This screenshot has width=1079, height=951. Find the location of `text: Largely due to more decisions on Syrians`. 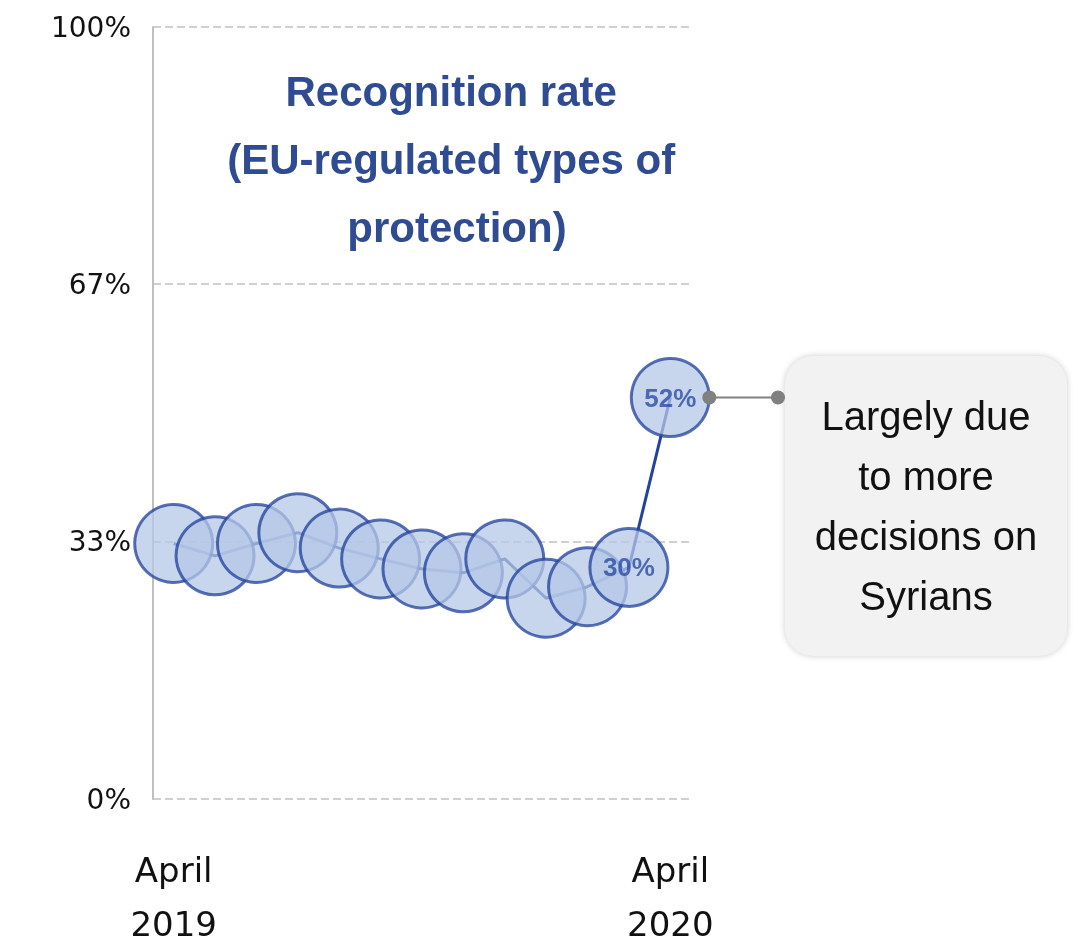

text: Largely due to more decisions on Syrians is located at coordinates (926, 505).